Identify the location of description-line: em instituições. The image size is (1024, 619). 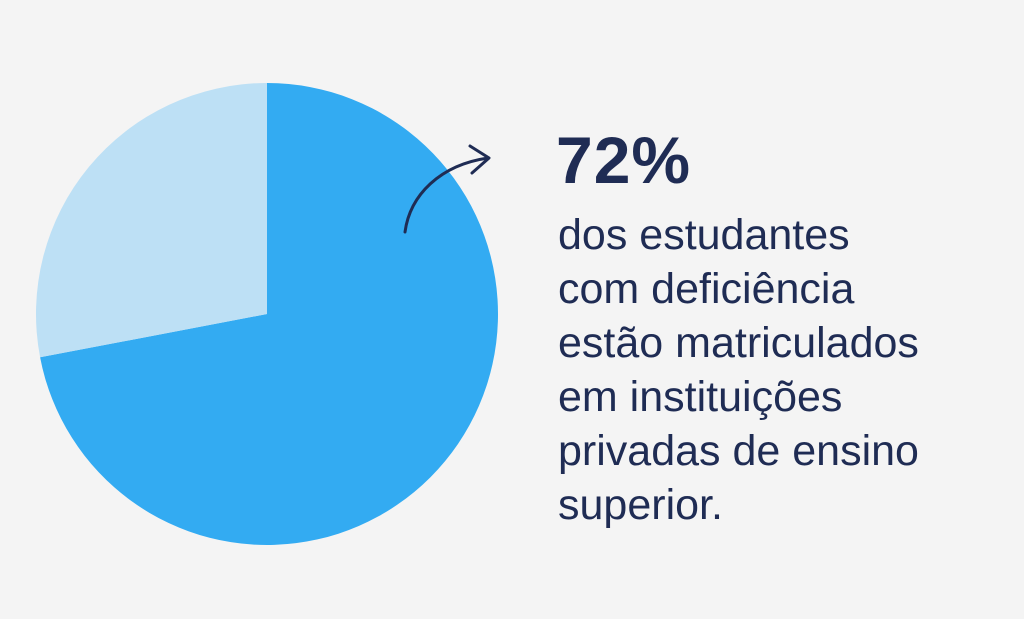
(700, 397).